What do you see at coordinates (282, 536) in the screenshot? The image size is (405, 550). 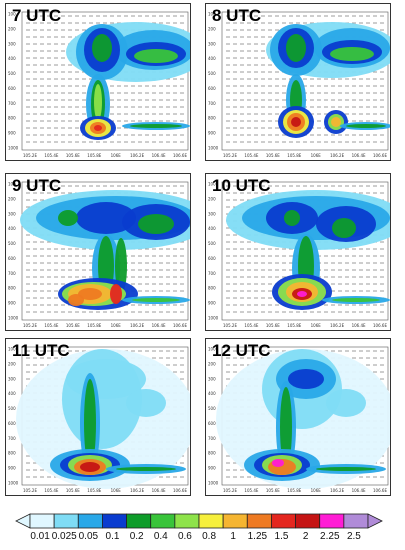 I see `colorbar-level-label: 1.5` at bounding box center [282, 536].